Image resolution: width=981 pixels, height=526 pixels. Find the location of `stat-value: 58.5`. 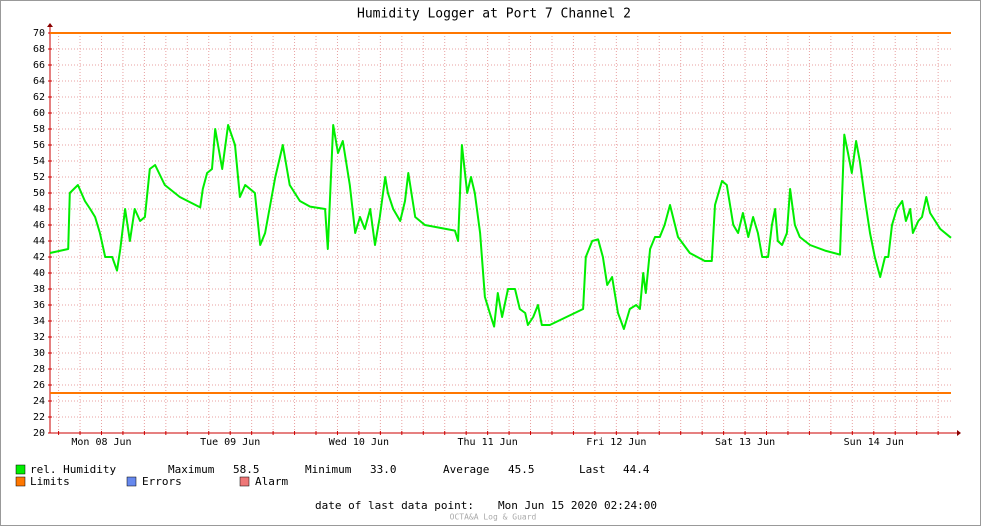

stat-value: 58.5 is located at coordinates (246, 469).